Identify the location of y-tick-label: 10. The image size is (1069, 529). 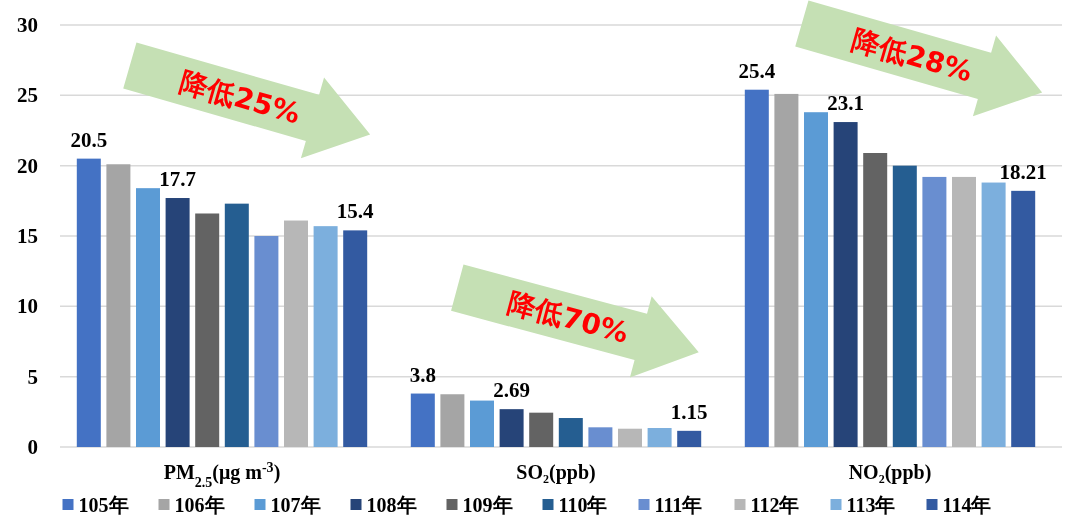
(27, 306).